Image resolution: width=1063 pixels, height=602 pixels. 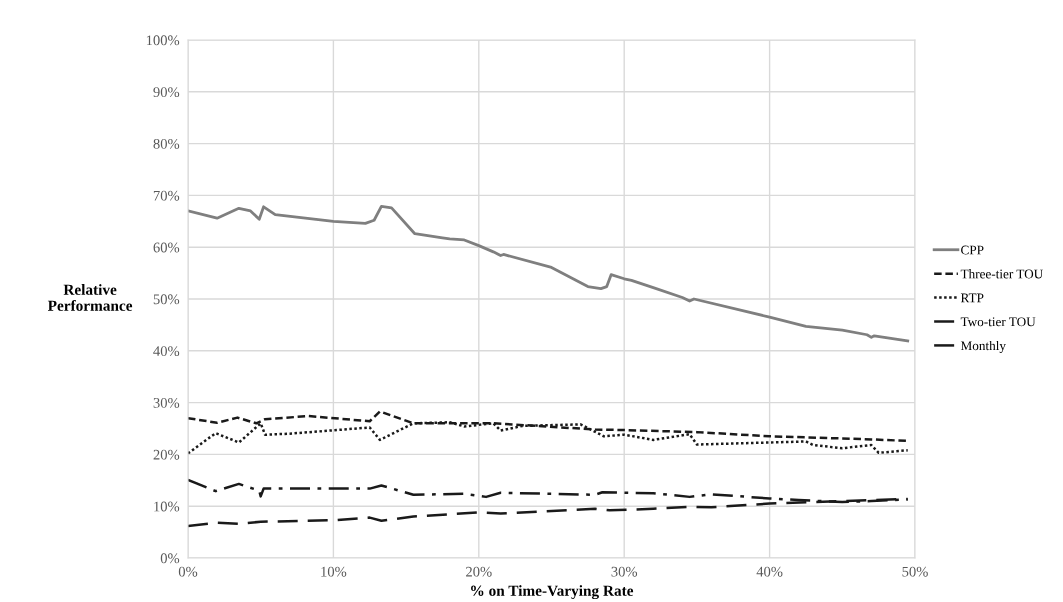 I want to click on y-tick-label: 60%, so click(x=166, y=247).